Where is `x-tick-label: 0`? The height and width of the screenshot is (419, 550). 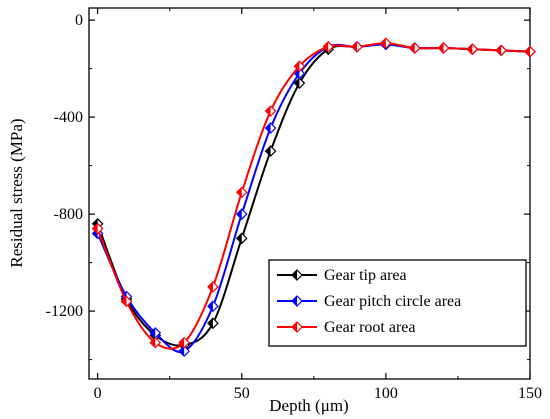 x-tick-label: 0 is located at coordinates (98, 393).